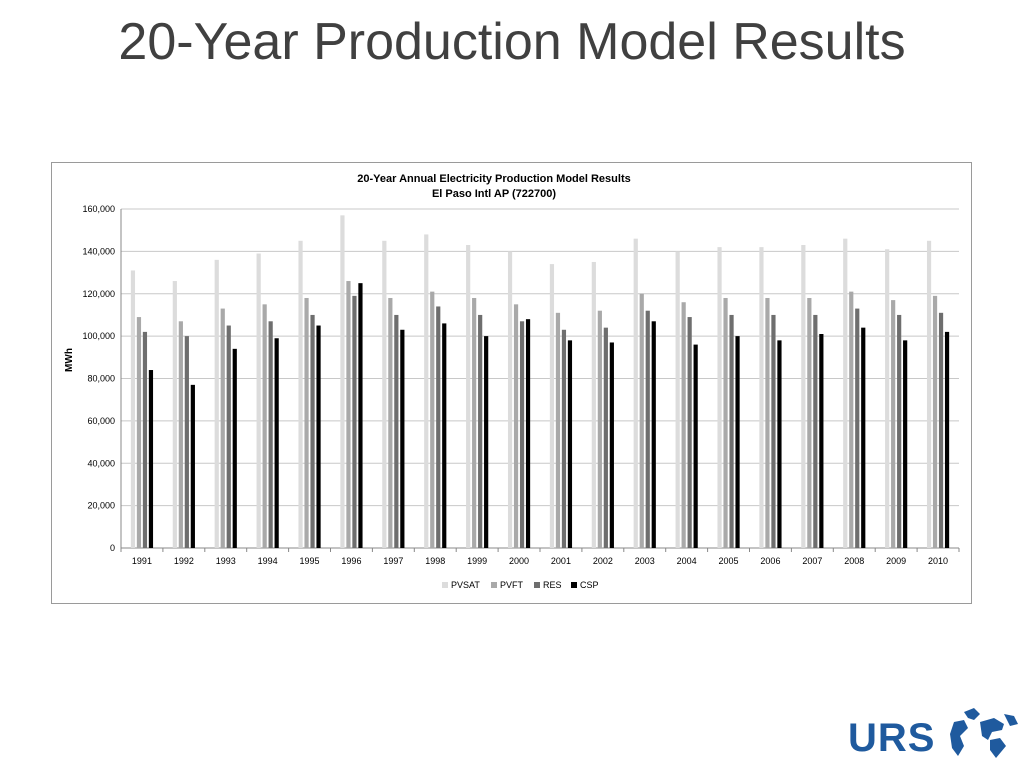 The width and height of the screenshot is (1024, 768). I want to click on chart-subtitle: El Paso Intl AP (722700), so click(494, 194).